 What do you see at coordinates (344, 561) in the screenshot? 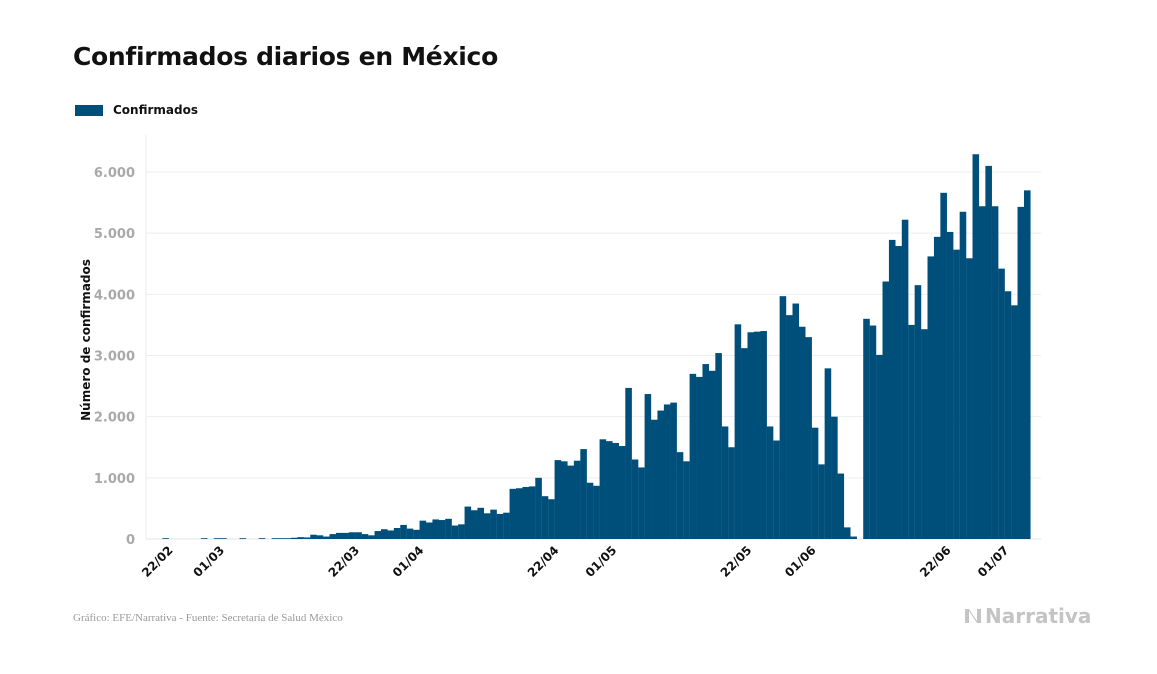
I see `x-tick-label: 22/03` at bounding box center [344, 561].